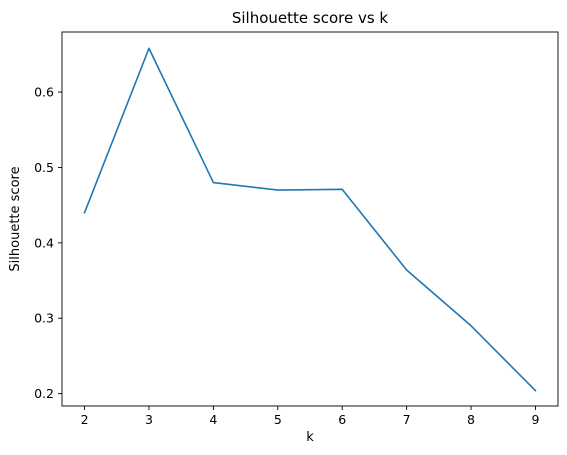 This screenshot has height=455, width=567. Describe the element at coordinates (44, 92) in the screenshot. I see `y-tick-label: 0.6` at that location.